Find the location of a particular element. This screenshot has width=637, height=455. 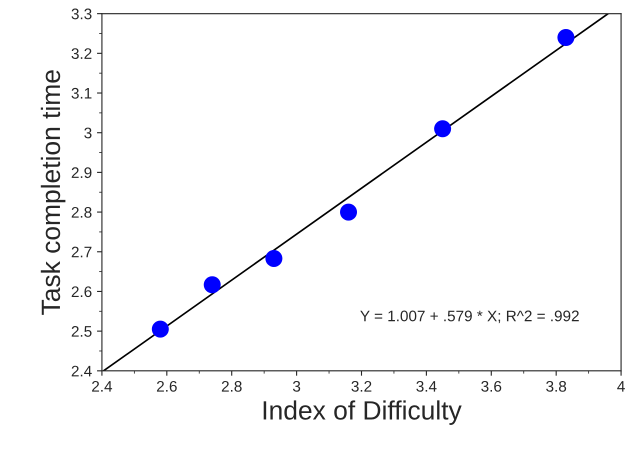

annotation: Y = 1.007 + .579 * X; R^2 = .992 is located at coordinates (469, 317).